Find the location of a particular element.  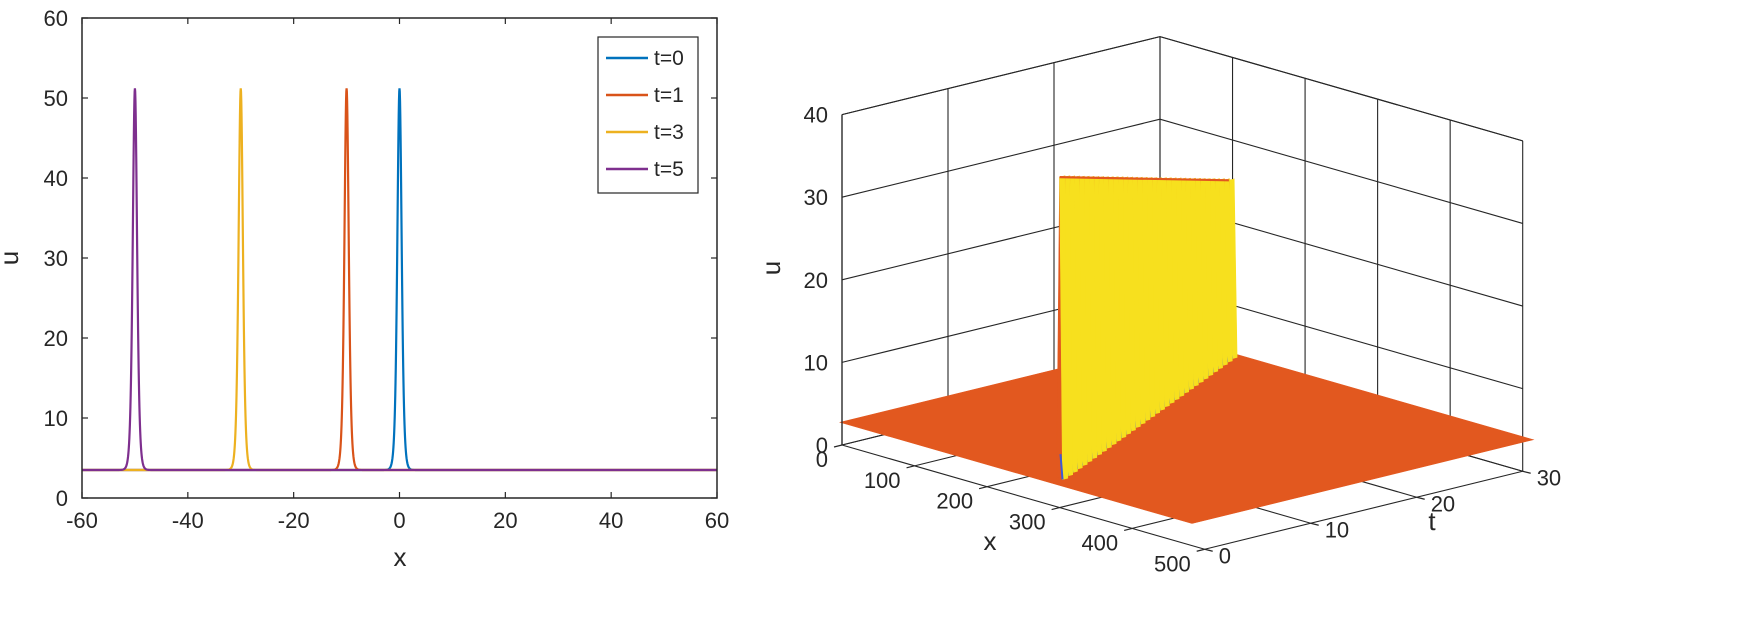

z-tick-label: 0 is located at coordinates (822, 445).